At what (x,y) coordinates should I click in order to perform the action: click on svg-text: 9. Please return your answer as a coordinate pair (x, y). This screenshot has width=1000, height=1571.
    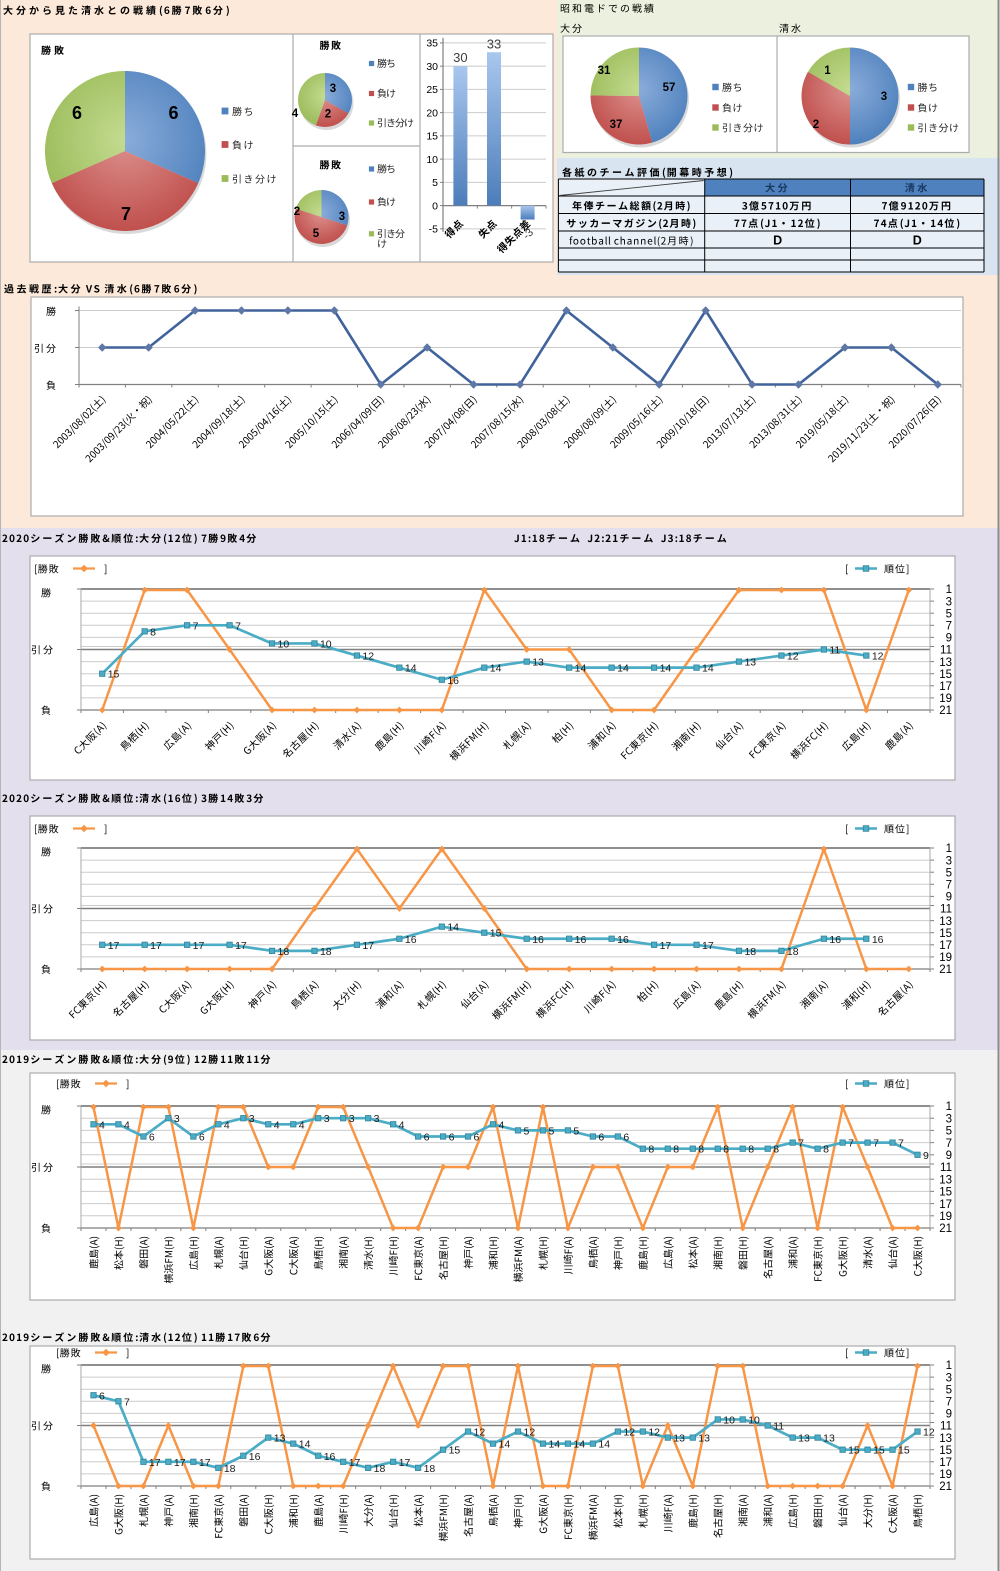
    Looking at the image, I should click on (949, 898).